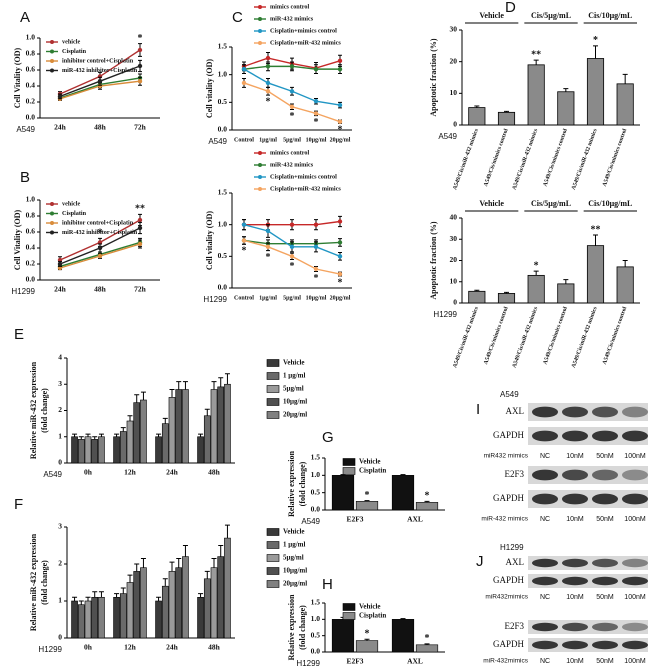  Describe the element at coordinates (316, 457) in the screenshot. I see `y-tick-label: 1.5` at that location.